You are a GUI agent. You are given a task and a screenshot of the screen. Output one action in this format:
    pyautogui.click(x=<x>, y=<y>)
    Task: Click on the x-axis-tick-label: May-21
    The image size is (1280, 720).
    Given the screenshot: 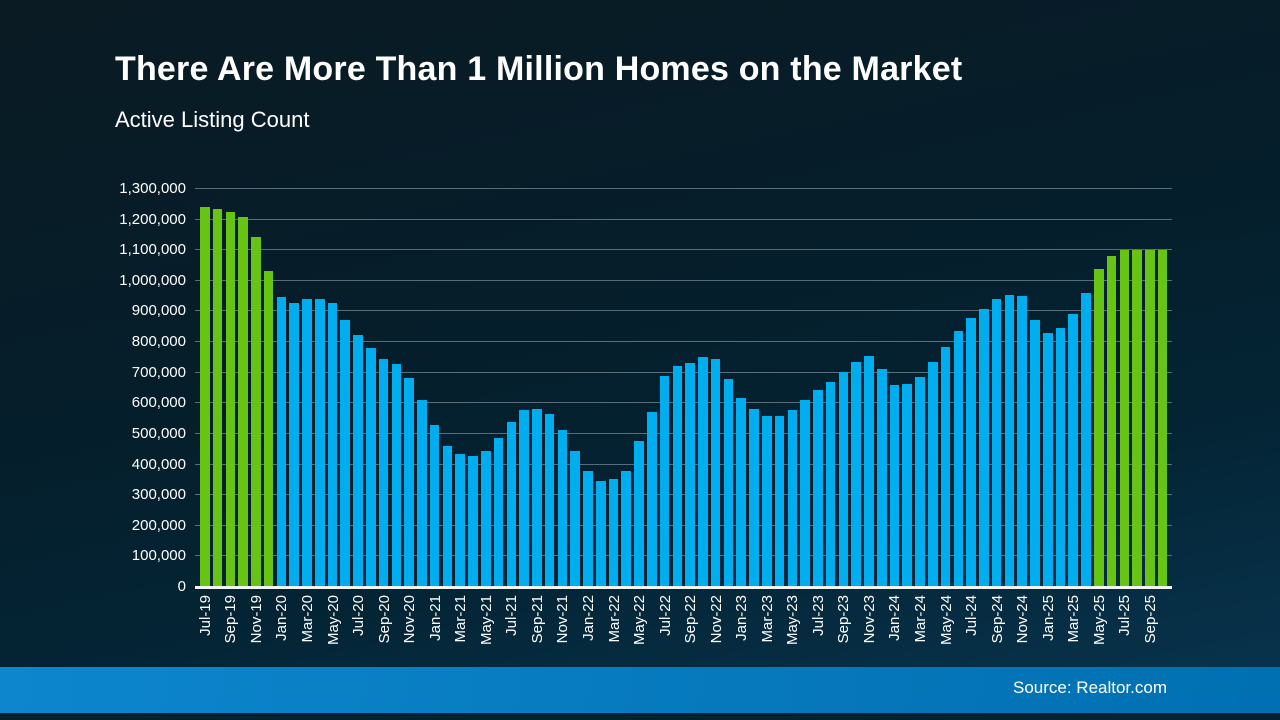 What is the action you would take?
    pyautogui.click(x=486, y=620)
    